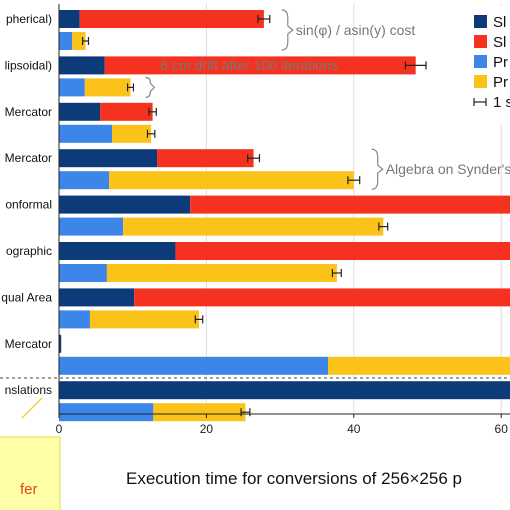  Describe the element at coordinates (248, 65) in the screenshot. I see `annotation-text: 6 cm drift after 100 iterations` at that location.